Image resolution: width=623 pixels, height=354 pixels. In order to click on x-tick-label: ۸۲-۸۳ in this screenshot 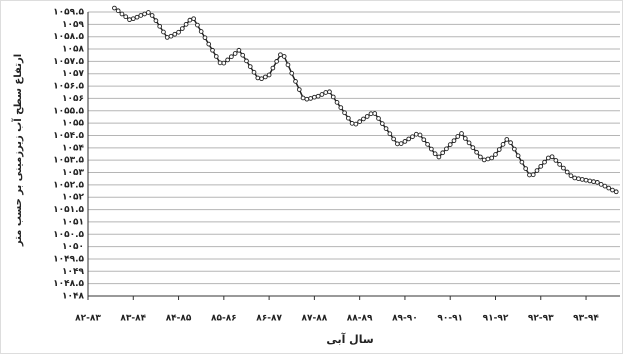, I will do `click(88, 319)`.